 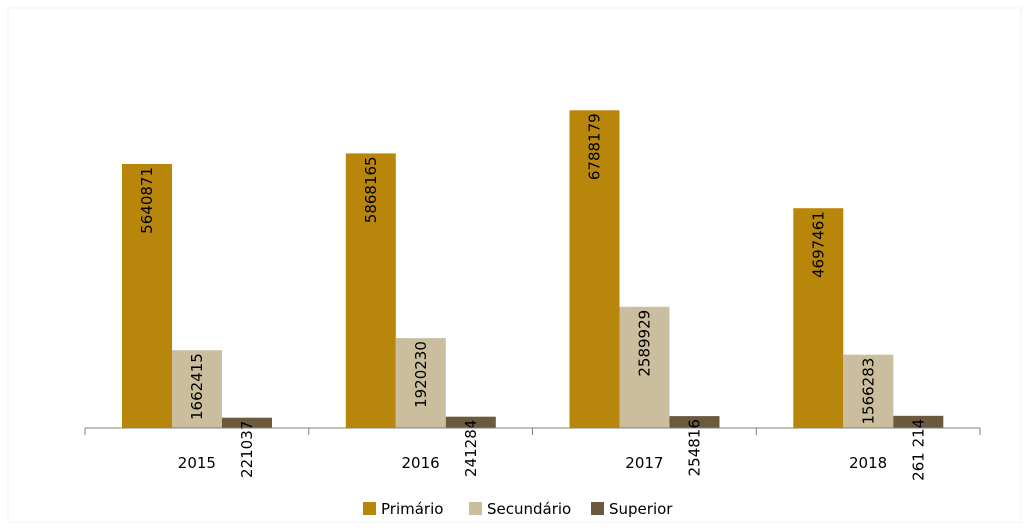 I want to click on data-label-2017-secundario: 2589929, so click(x=645, y=343).